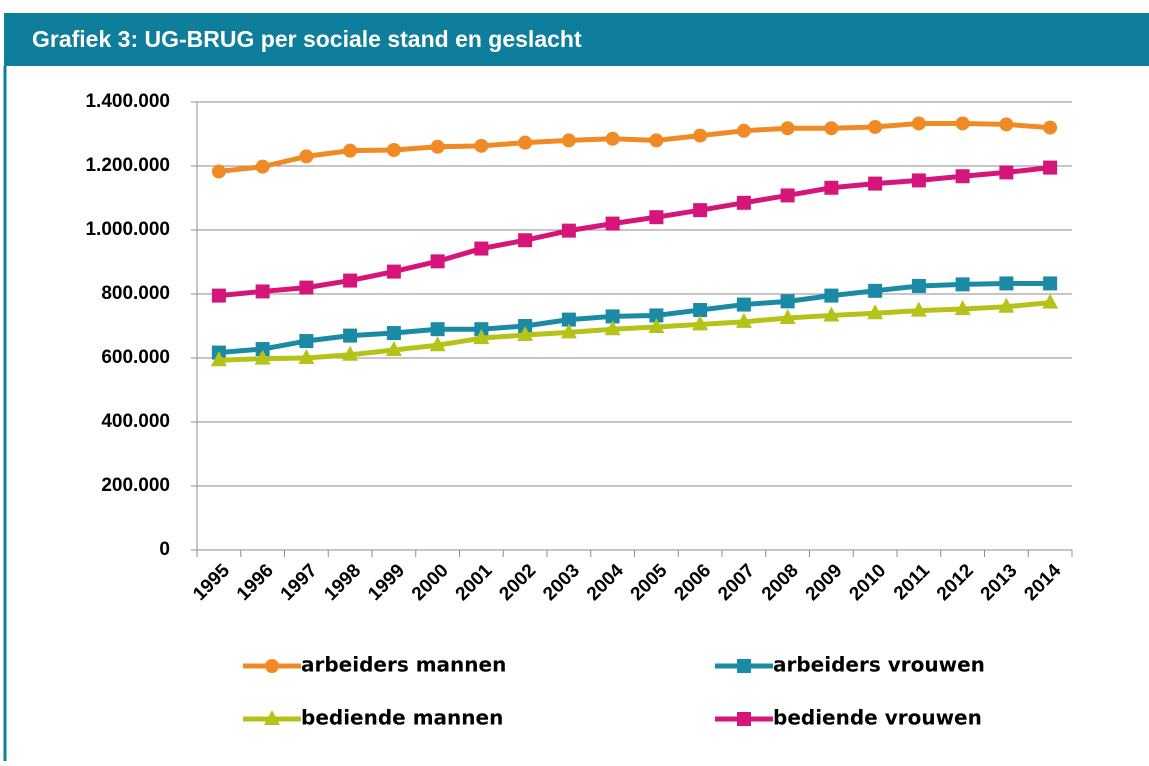  What do you see at coordinates (736, 582) in the screenshot?
I see `x-tick-label: 2007` at bounding box center [736, 582].